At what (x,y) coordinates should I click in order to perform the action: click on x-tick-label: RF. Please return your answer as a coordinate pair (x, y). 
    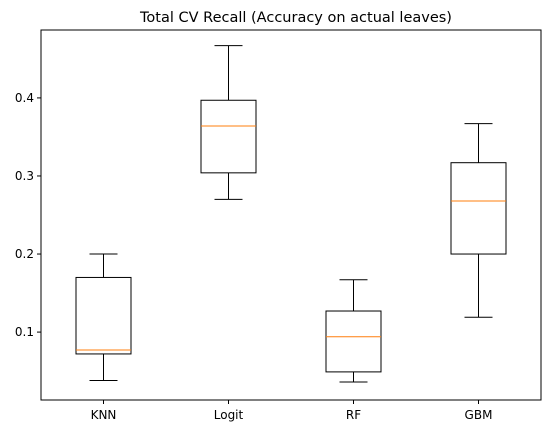
    Looking at the image, I should click on (353, 415).